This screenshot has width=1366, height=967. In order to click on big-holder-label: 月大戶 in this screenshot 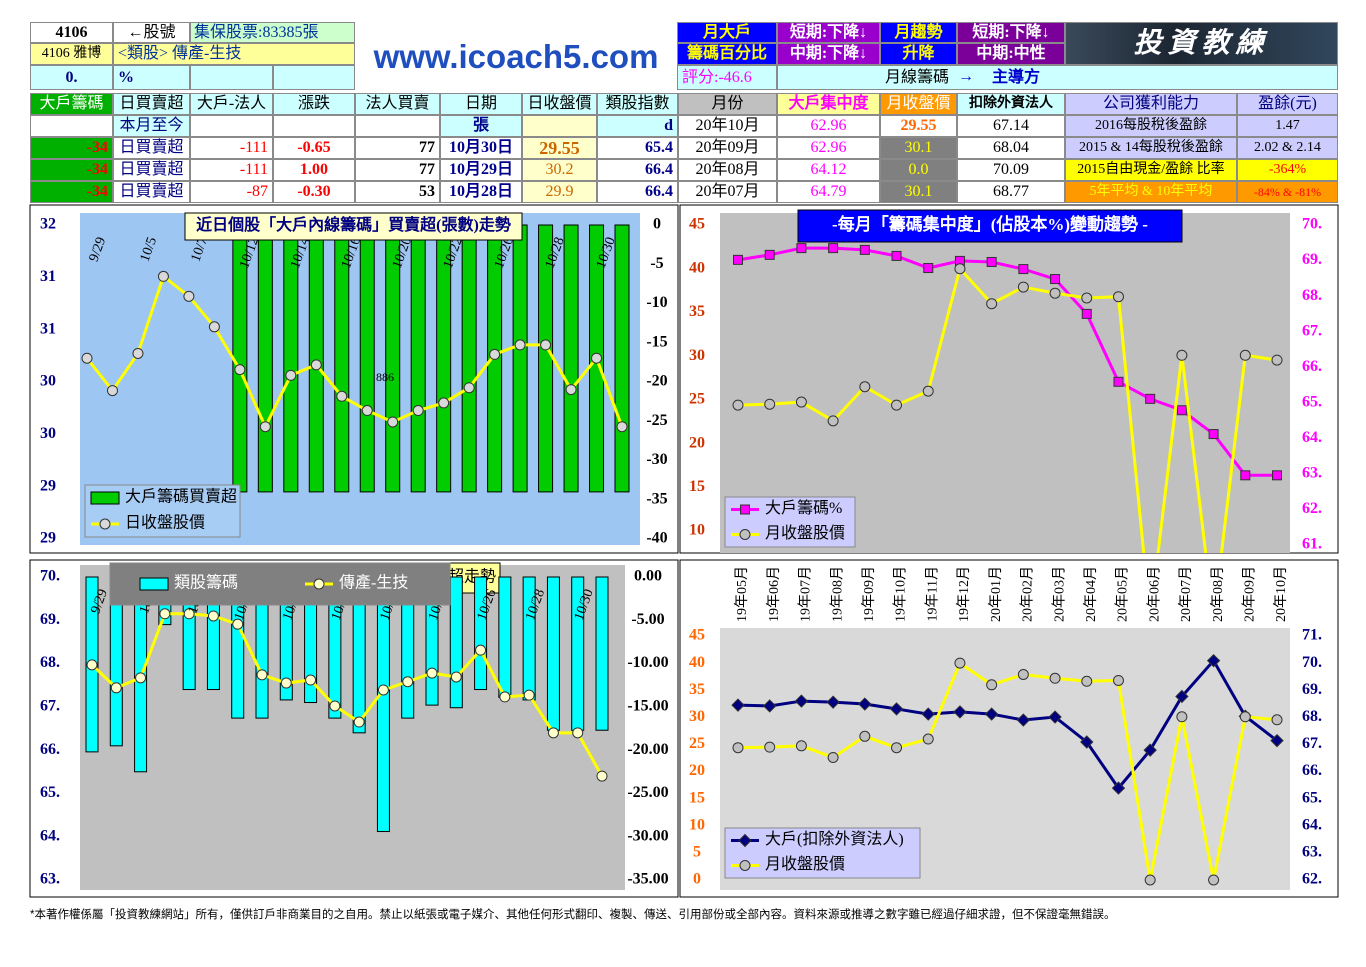, I will do `click(727, 32)`.